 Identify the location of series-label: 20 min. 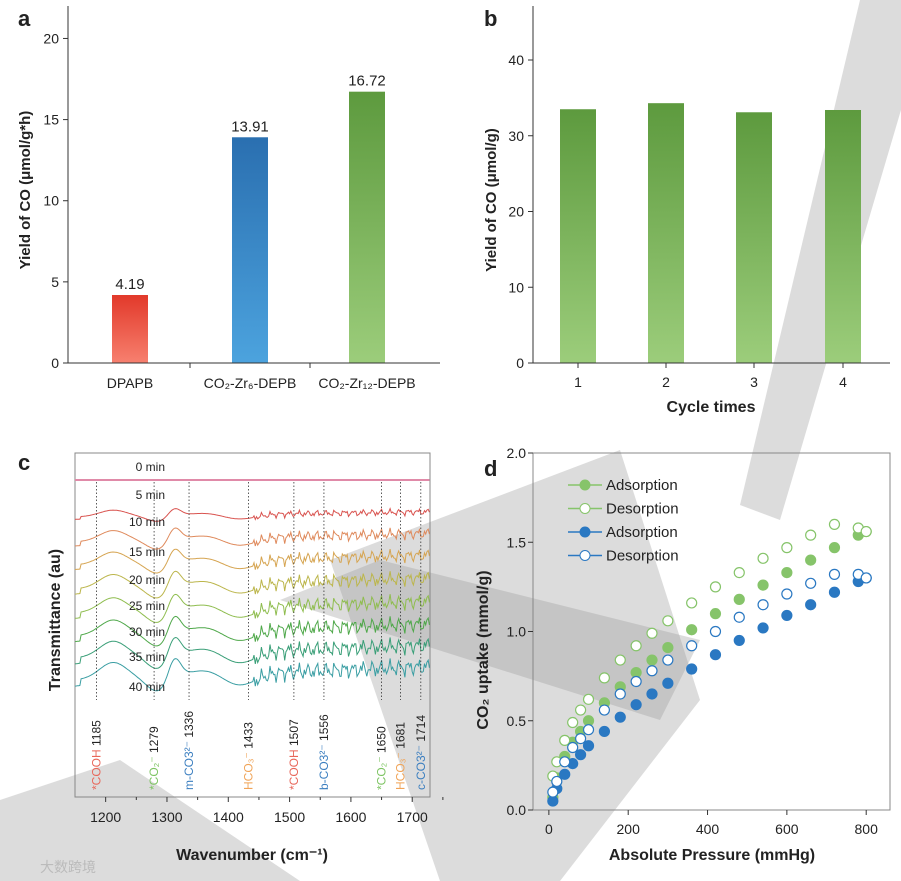
(147, 580).